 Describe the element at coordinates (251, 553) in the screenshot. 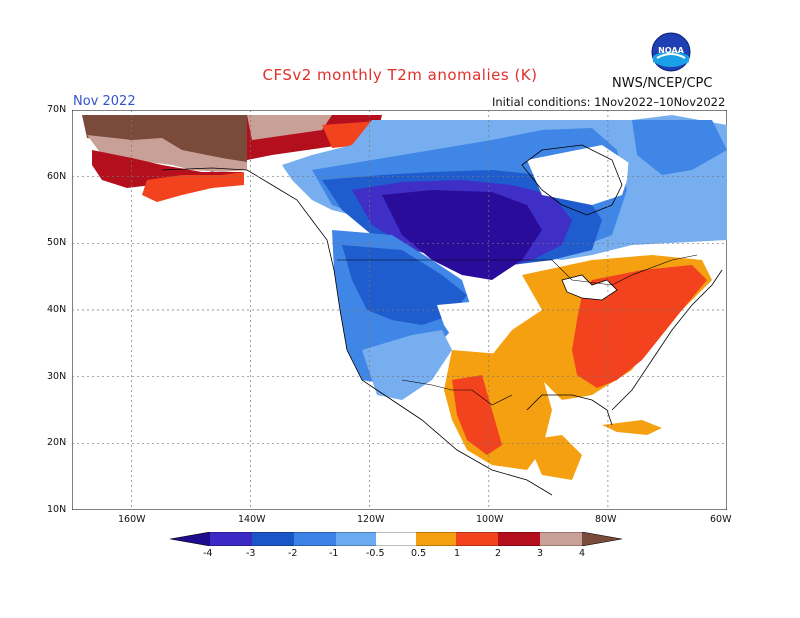

I see `colorbar-label: -3` at that location.